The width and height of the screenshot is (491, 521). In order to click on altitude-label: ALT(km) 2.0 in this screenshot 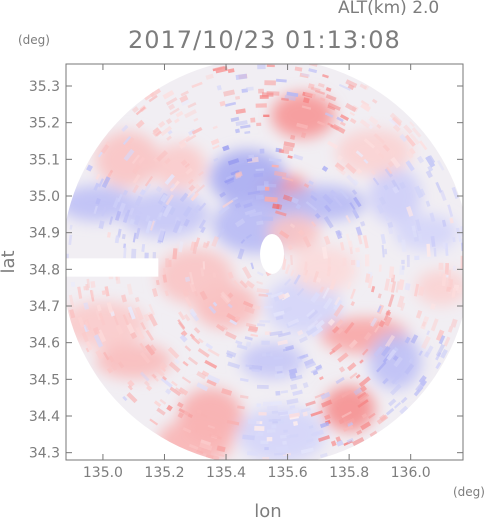, I will do `click(389, 9)`.